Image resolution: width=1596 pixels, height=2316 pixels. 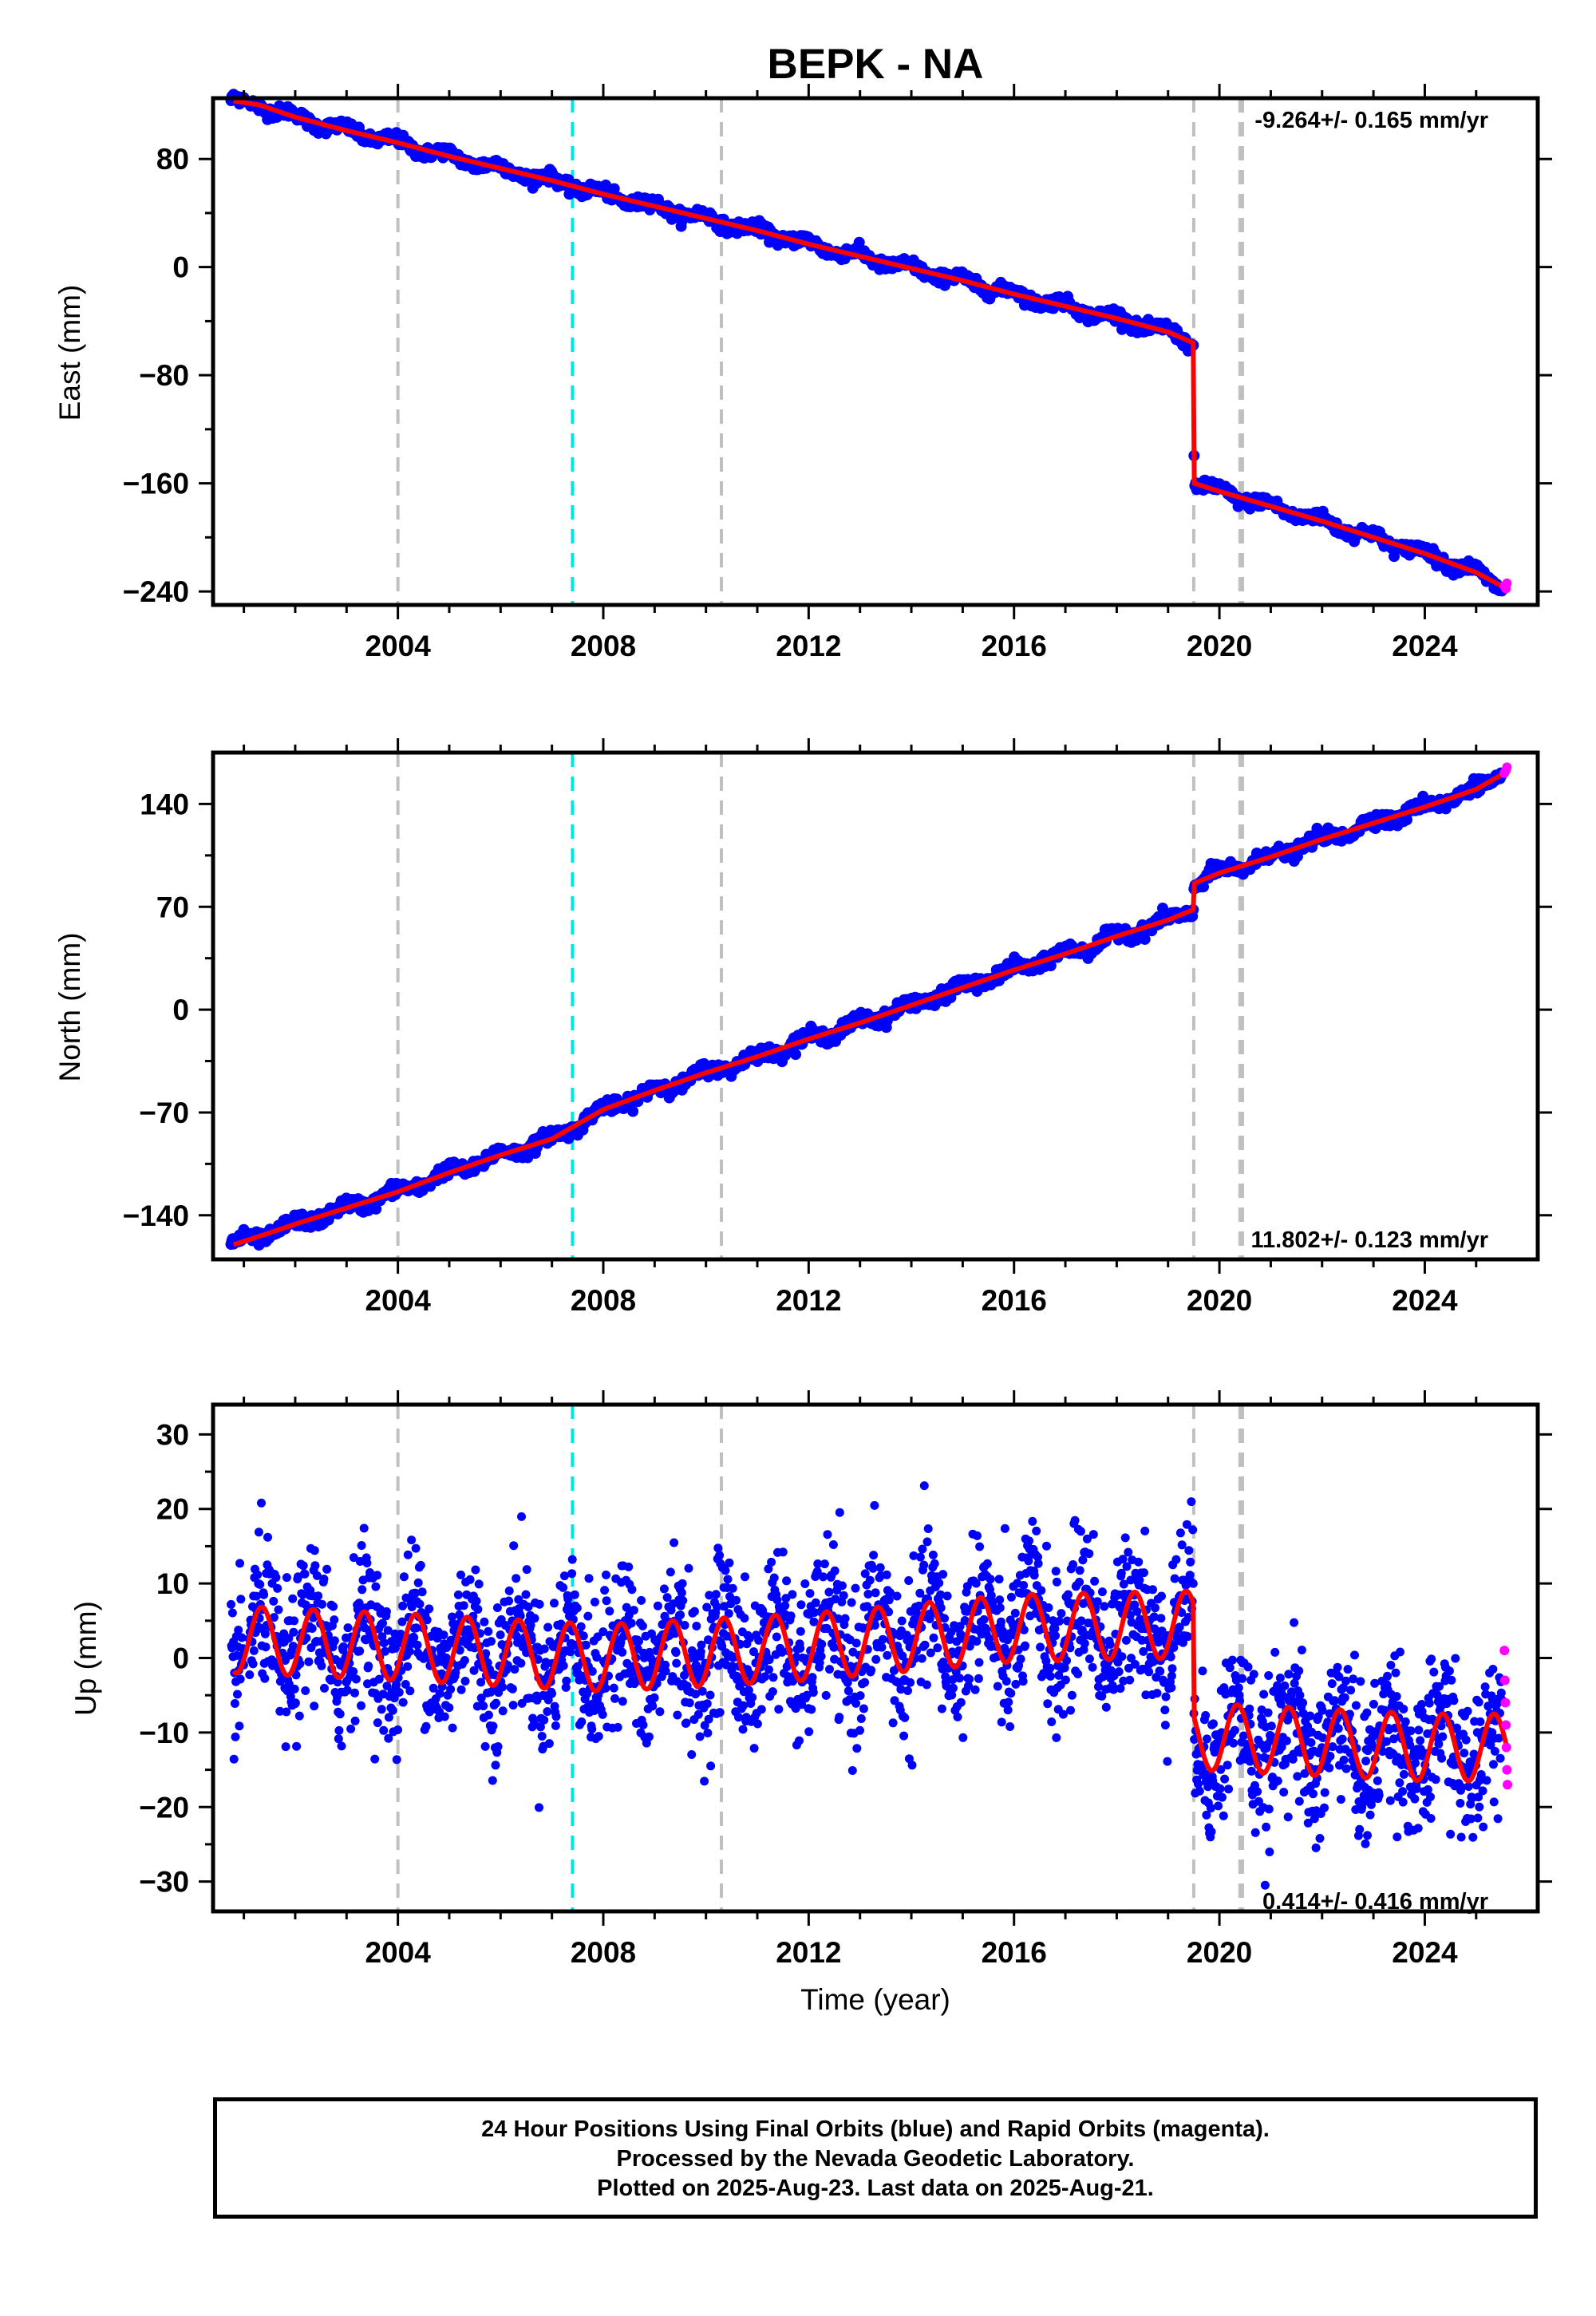 I want to click on north-x-tick-label: 2020, so click(x=1219, y=1300).